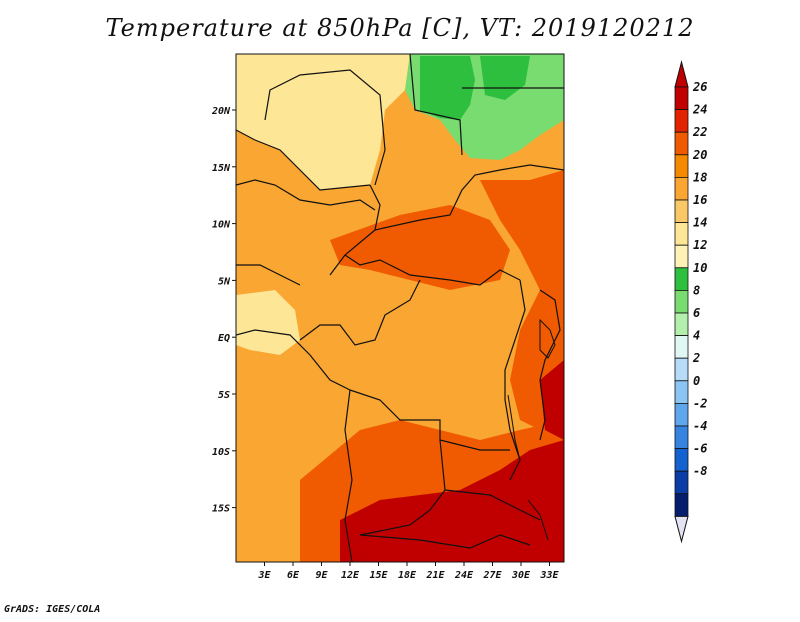 Image resolution: width=800 pixels, height=622 pixels. Describe the element at coordinates (681, 74) in the screenshot. I see `colorbar-top-tip` at that location.